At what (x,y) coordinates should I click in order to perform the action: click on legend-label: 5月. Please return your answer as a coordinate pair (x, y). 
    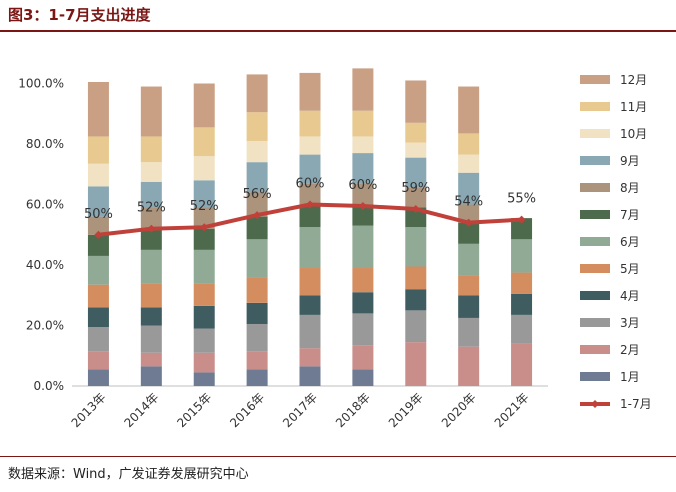
    Looking at the image, I should click on (630, 269).